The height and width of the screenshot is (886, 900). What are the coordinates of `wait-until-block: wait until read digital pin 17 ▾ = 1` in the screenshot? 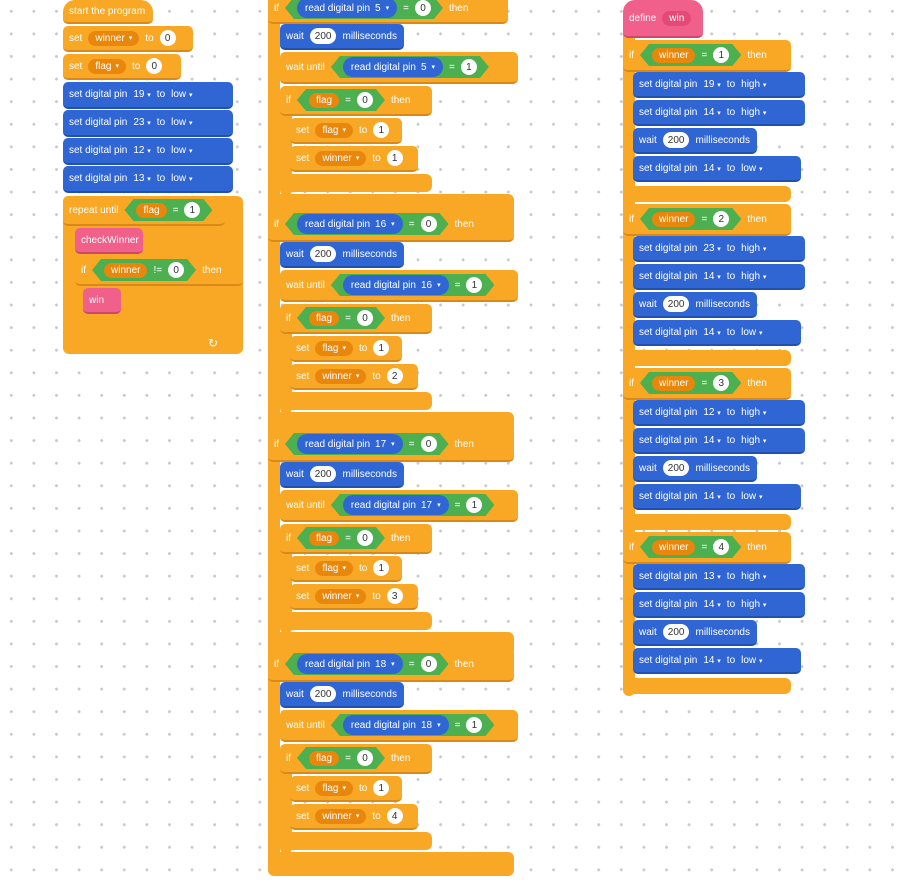 It's located at (399, 506).